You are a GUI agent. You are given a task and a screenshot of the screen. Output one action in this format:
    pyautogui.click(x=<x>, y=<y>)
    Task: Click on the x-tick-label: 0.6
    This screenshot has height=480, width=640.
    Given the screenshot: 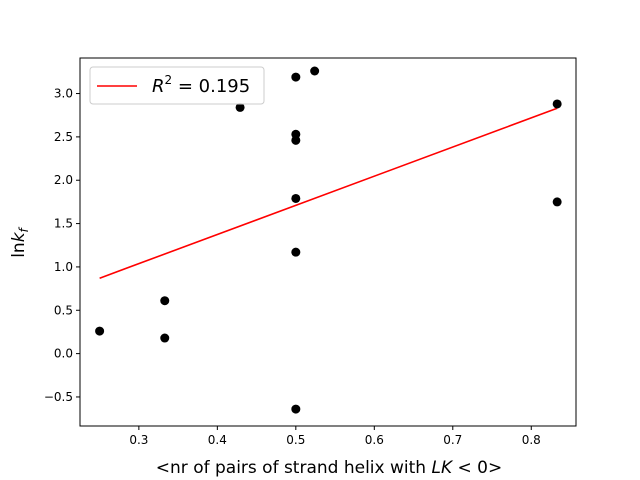 What is the action you would take?
    pyautogui.click(x=374, y=440)
    